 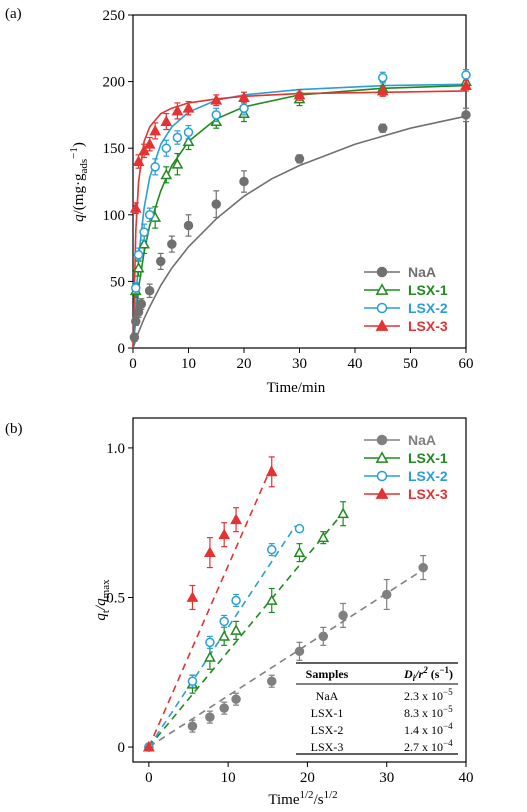 I want to click on table-row-diffusivity: 1.4 x 10⁻⁴, so click(x=428, y=729).